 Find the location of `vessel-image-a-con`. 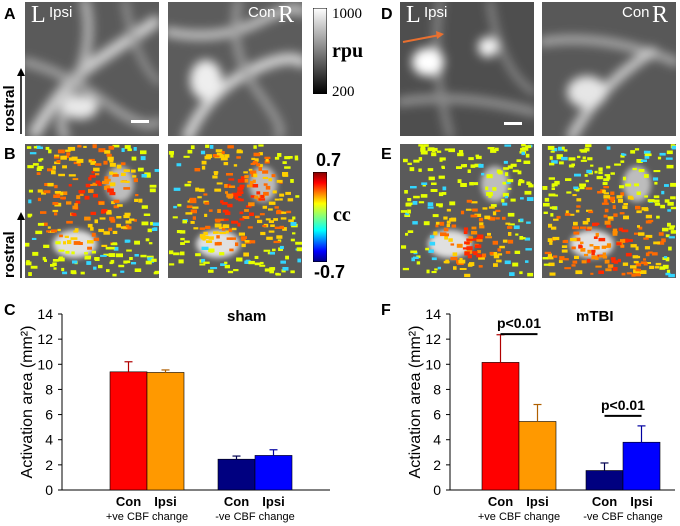

vessel-image-a-con is located at coordinates (235, 69).